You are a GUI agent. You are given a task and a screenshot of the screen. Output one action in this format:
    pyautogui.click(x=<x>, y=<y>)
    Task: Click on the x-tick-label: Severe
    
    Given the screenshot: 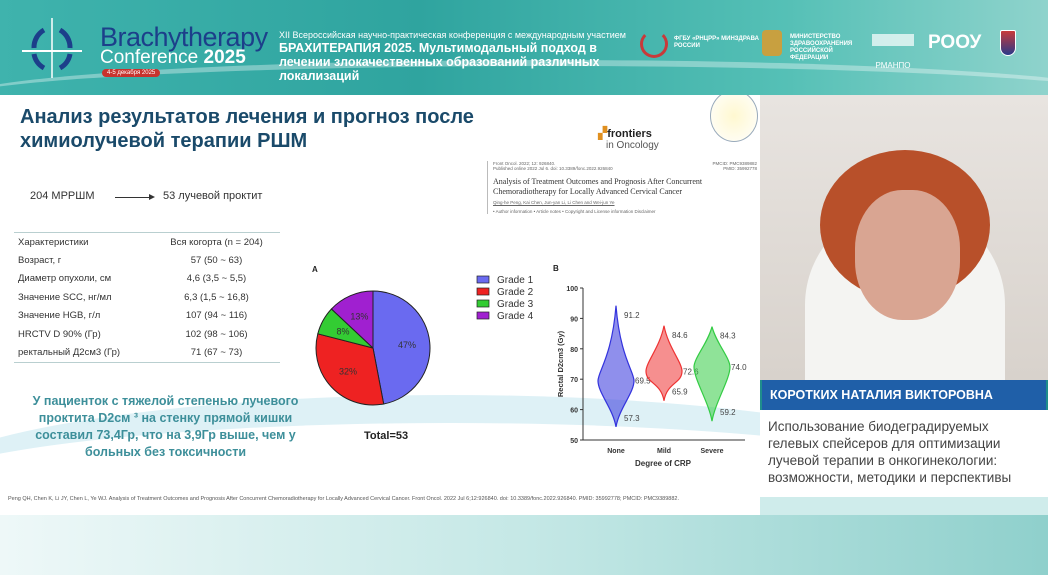 What is the action you would take?
    pyautogui.click(x=712, y=451)
    